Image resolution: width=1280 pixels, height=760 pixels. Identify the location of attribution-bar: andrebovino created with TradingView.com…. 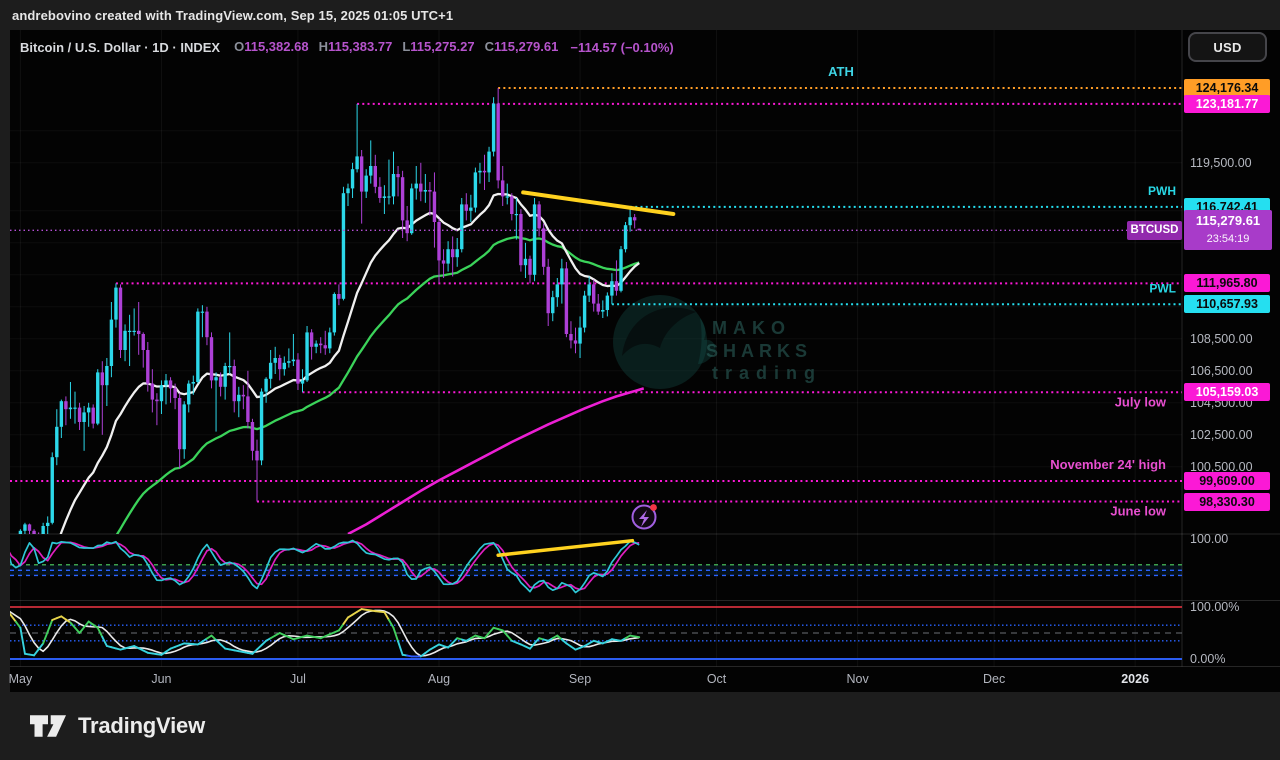
(640, 15).